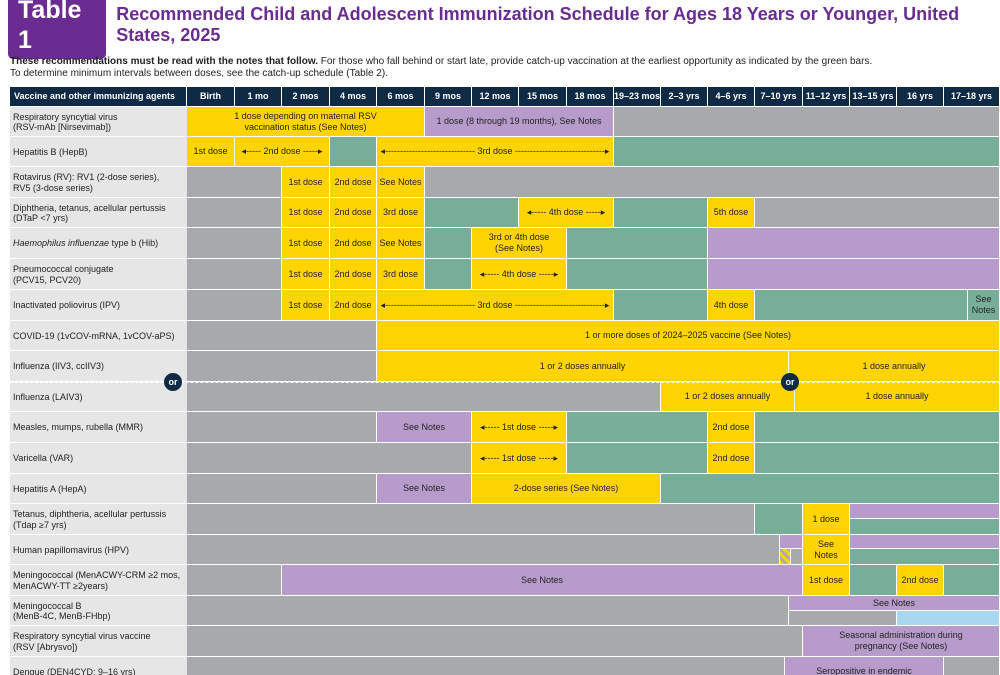  I want to click on vaccine-label-10: Measles, mumps, rubella (MMR), so click(78, 427).